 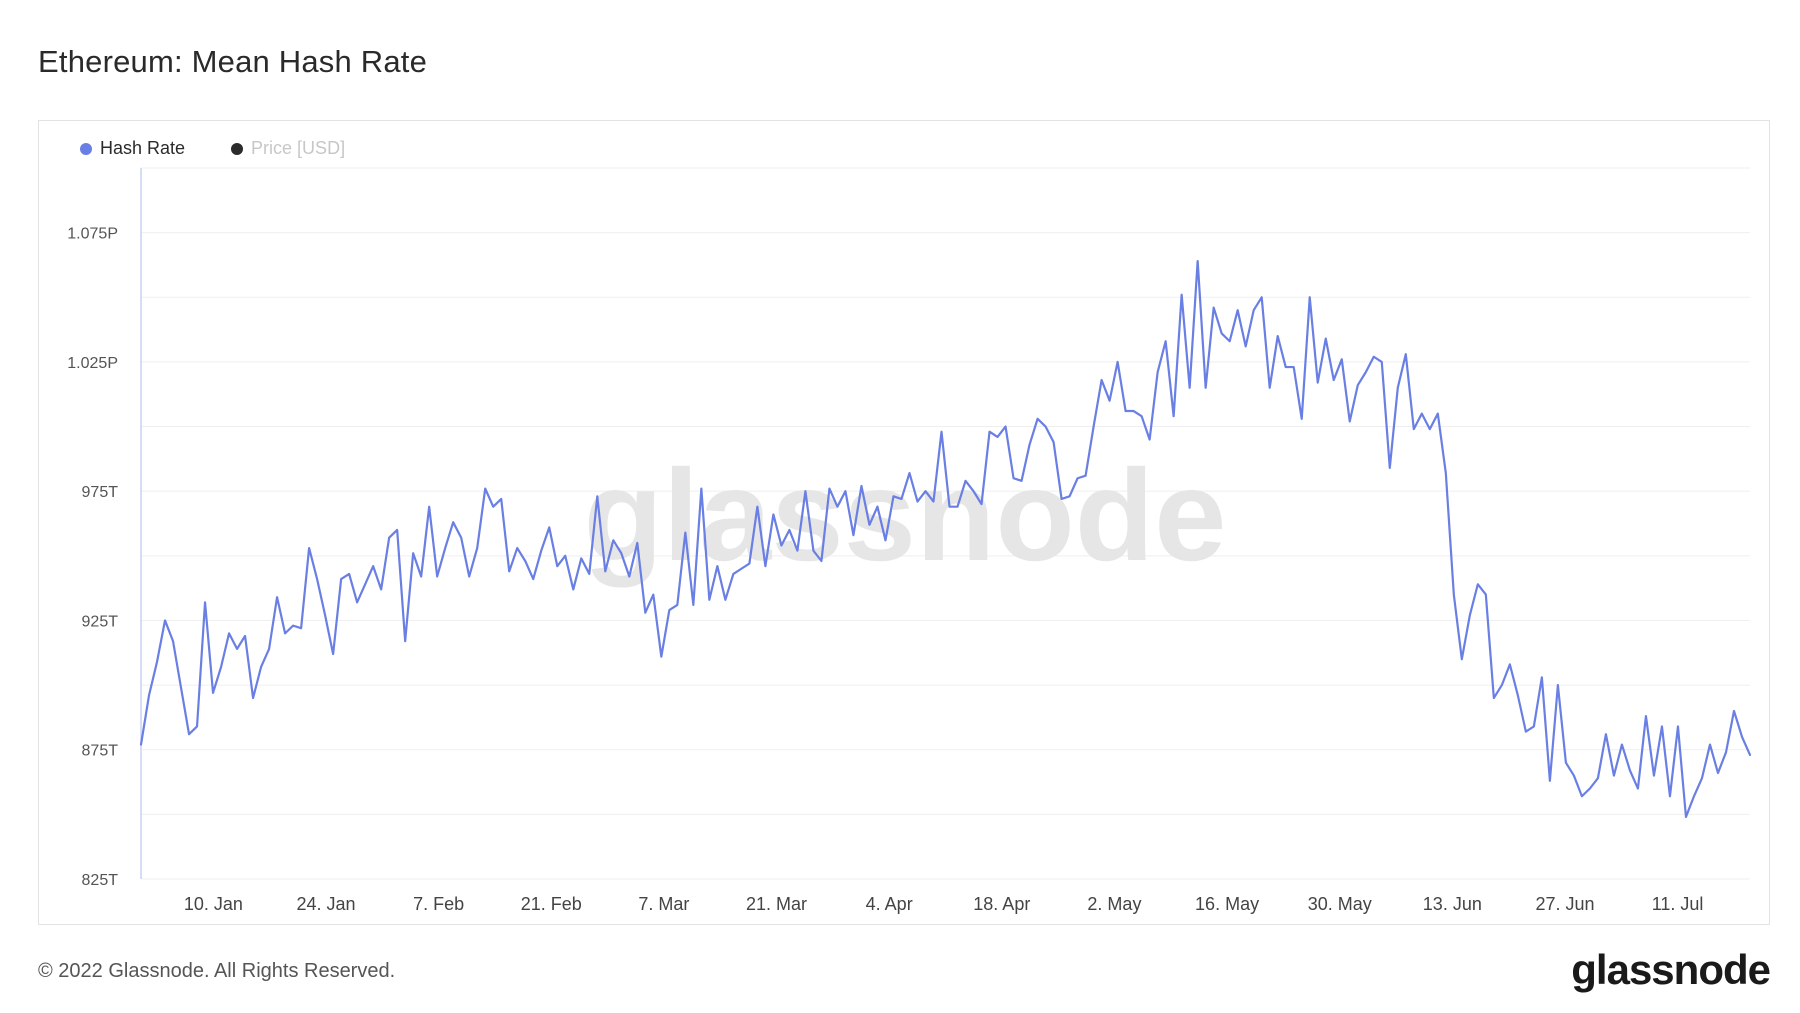 What do you see at coordinates (298, 148) in the screenshot?
I see `legend-label-price: Price [USD]` at bounding box center [298, 148].